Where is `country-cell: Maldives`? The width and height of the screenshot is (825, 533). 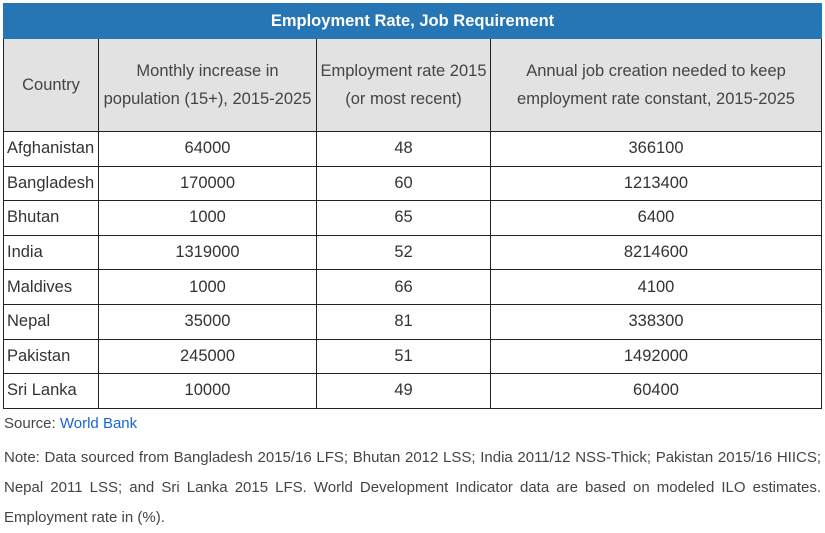
country-cell: Maldives is located at coordinates (51, 287).